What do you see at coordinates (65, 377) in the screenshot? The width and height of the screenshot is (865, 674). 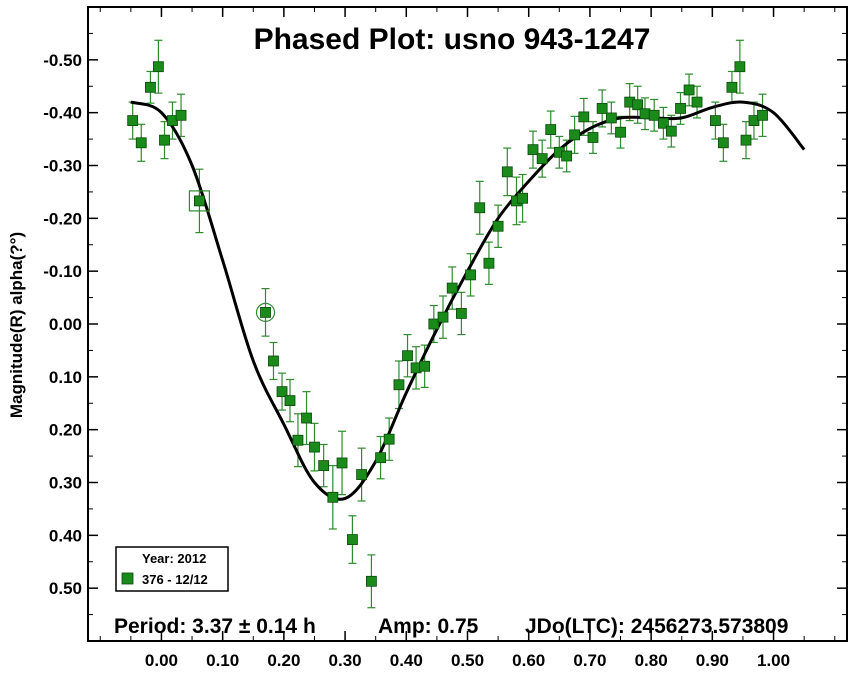 I see `y-tick-label: 0.10` at bounding box center [65, 377].